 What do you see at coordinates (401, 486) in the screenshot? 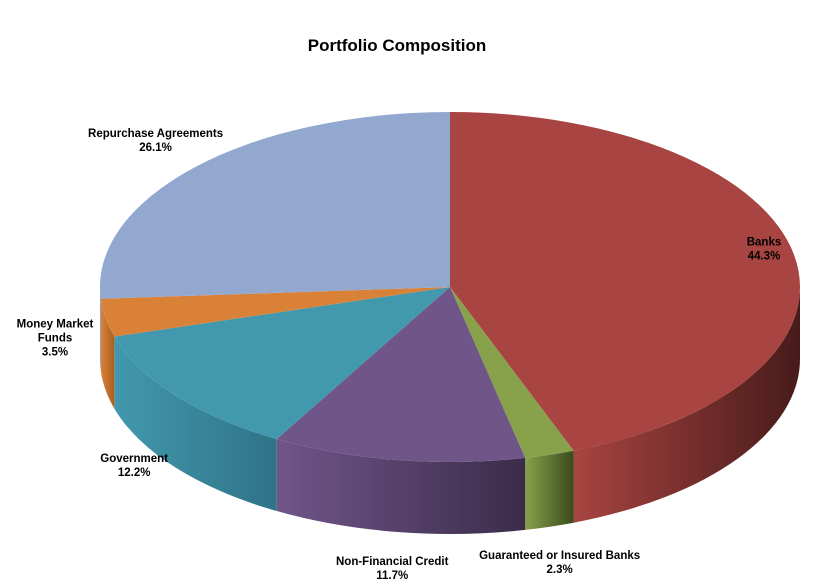
I see `pie-side-non-financial-credit` at bounding box center [401, 486].